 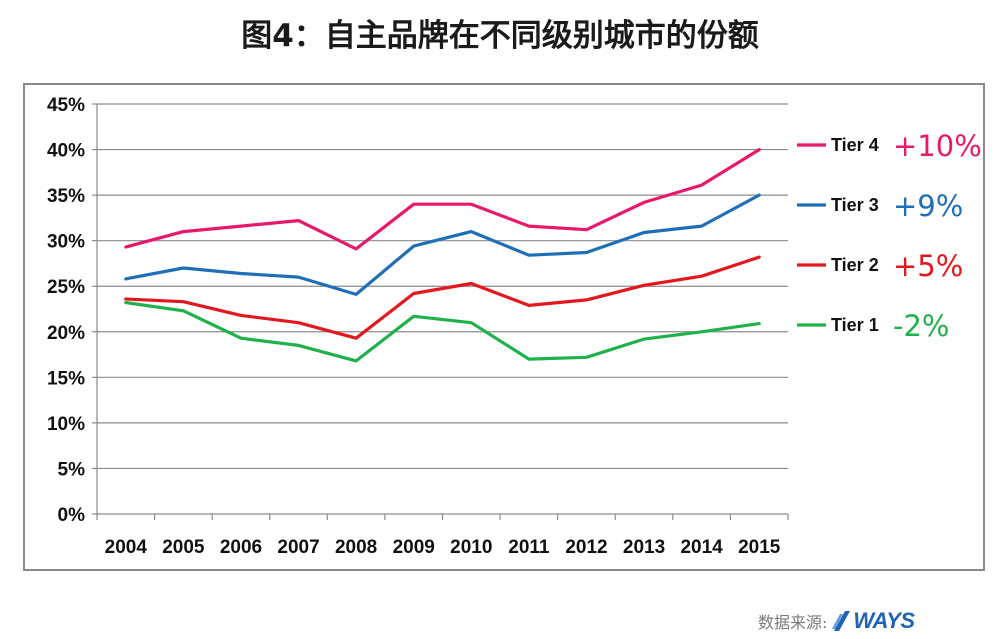 What do you see at coordinates (66, 287) in the screenshot?
I see `y-tick-label: 25%` at bounding box center [66, 287].